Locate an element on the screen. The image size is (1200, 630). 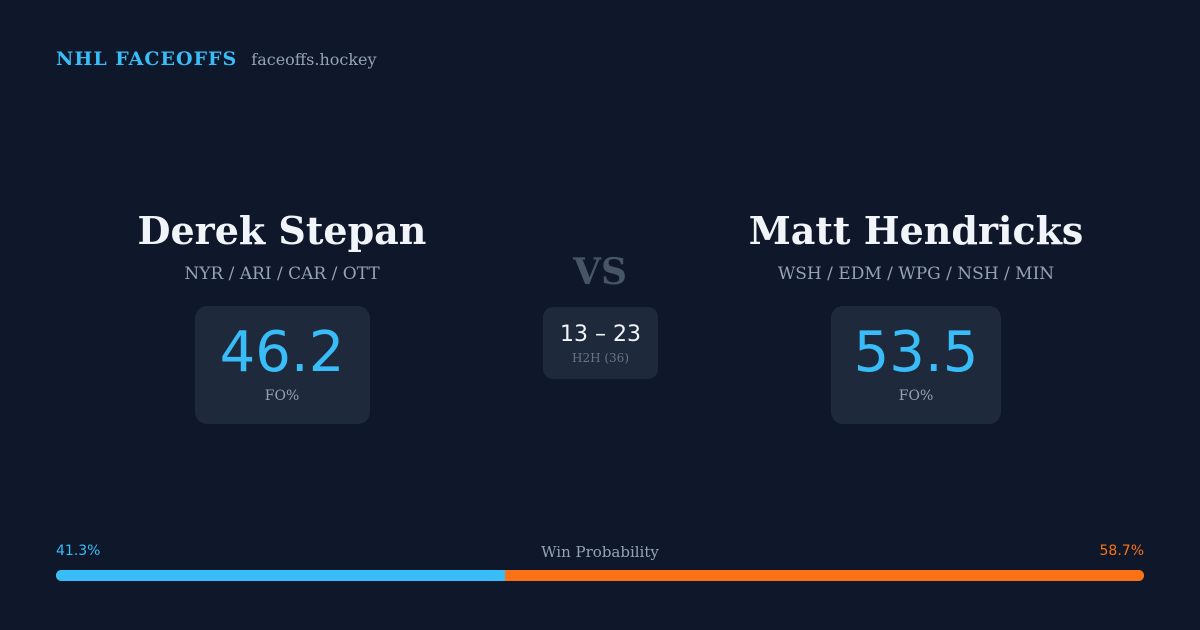
versus-label: VS is located at coordinates (600, 272).